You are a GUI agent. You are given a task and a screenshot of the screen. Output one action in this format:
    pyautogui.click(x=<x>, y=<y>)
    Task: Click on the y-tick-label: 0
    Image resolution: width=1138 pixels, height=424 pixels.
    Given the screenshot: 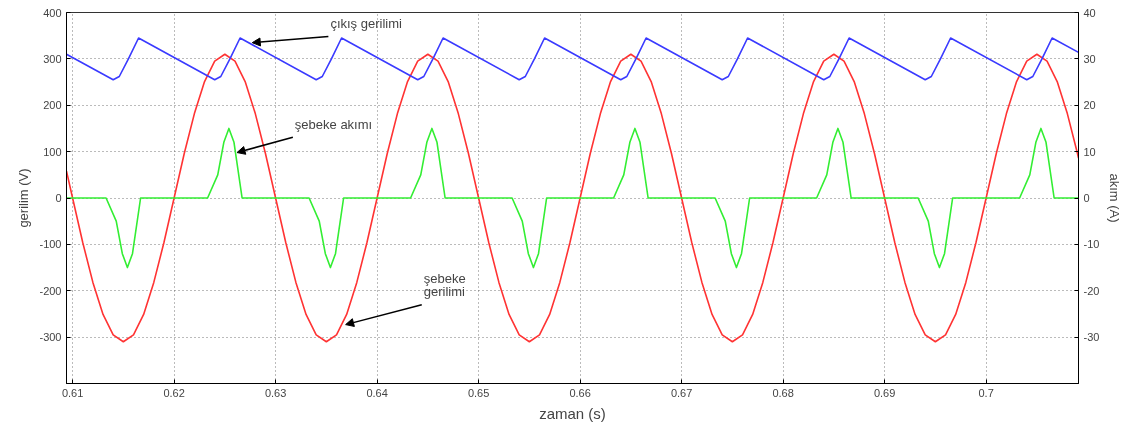 What is the action you would take?
    pyautogui.click(x=58, y=198)
    